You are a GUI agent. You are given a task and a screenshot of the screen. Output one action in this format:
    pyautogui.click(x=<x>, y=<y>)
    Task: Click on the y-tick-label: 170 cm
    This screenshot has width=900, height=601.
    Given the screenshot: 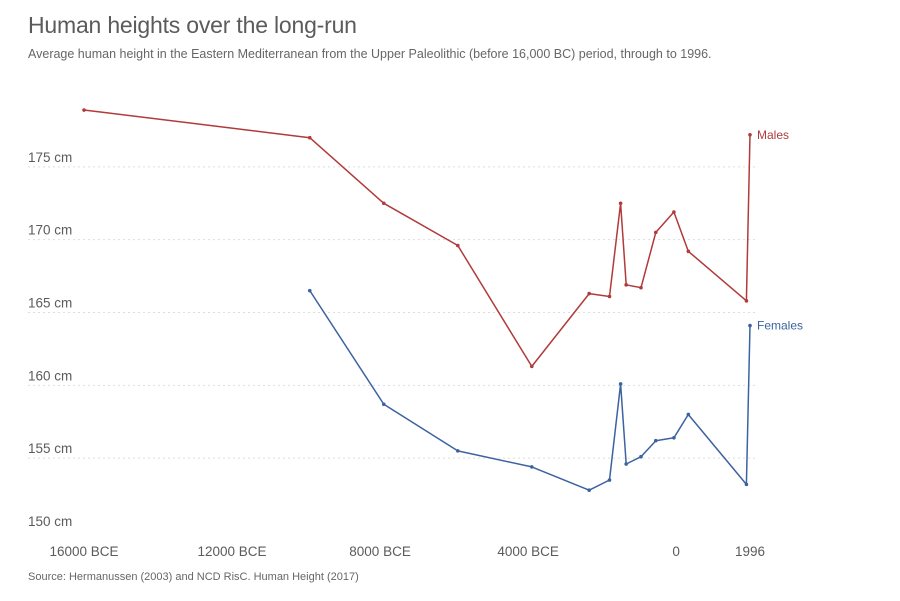 What is the action you would take?
    pyautogui.click(x=50, y=230)
    